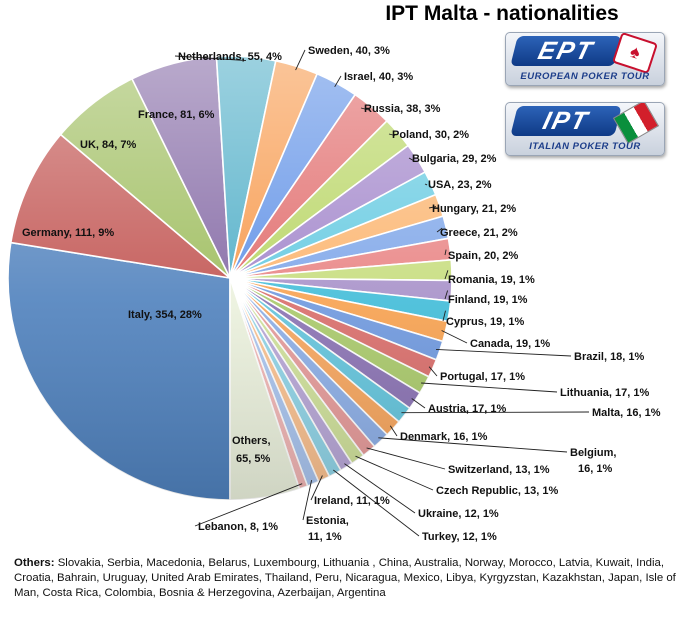 This screenshot has height=620, width=684. I want to click on slice-label-poland: Poland, 30, 2%, so click(430, 135).